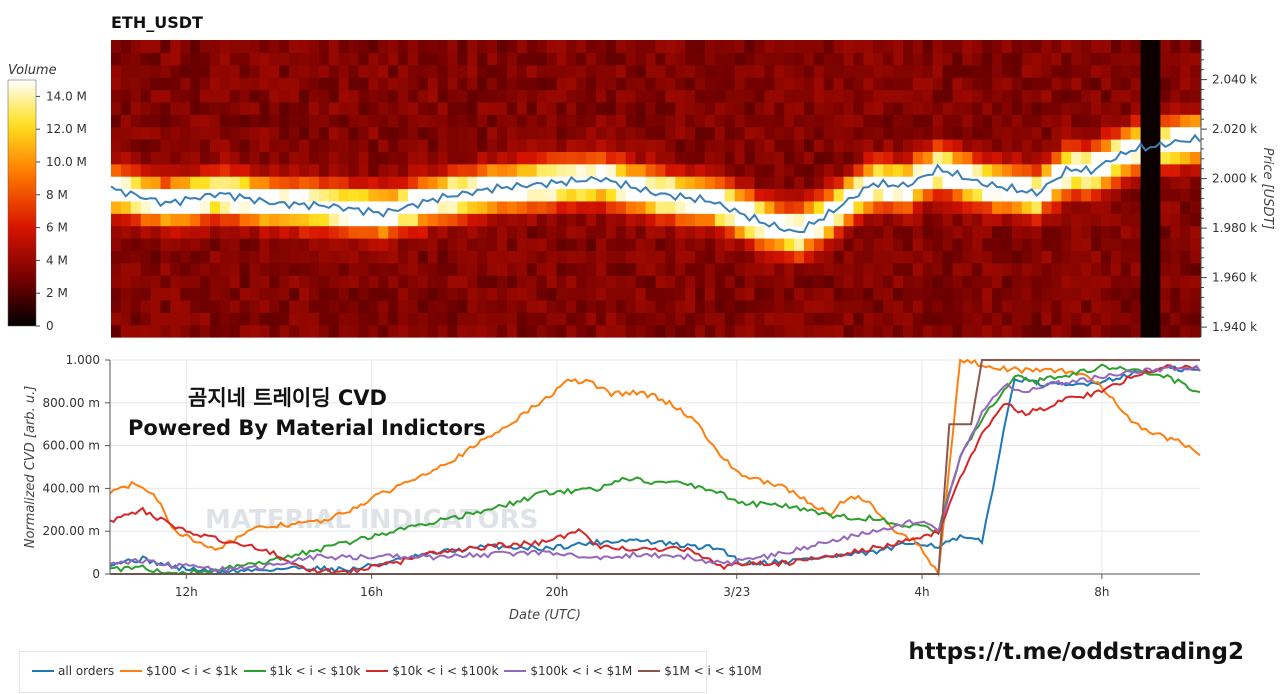 The width and height of the screenshot is (1280, 694). Describe the element at coordinates (1267, 189) in the screenshot. I see `price-axis-label: Price [USDT]` at that location.